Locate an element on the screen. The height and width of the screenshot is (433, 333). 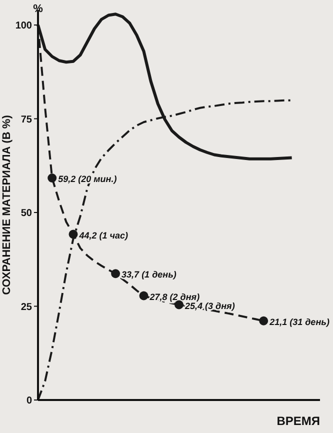
x-axis-title: ВРЕМЯ is located at coordinates (298, 421).